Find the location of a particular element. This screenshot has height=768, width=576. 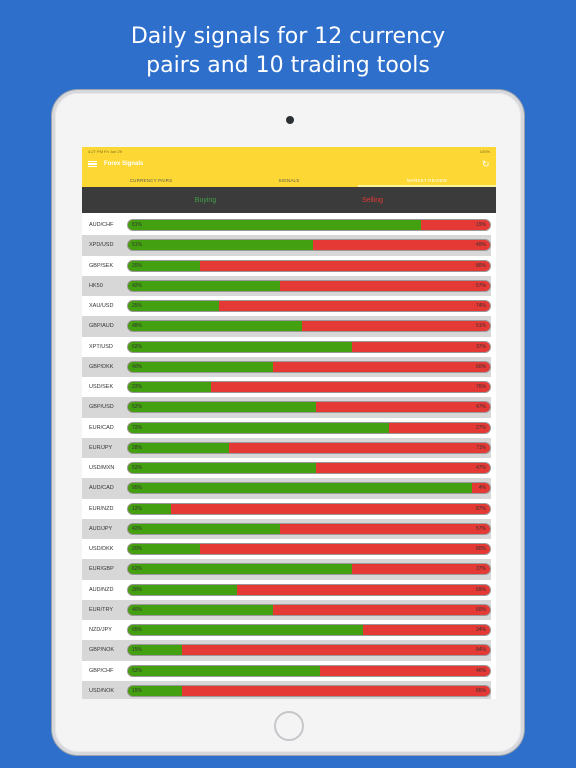

pair-label: USD/NOK is located at coordinates (102, 690).